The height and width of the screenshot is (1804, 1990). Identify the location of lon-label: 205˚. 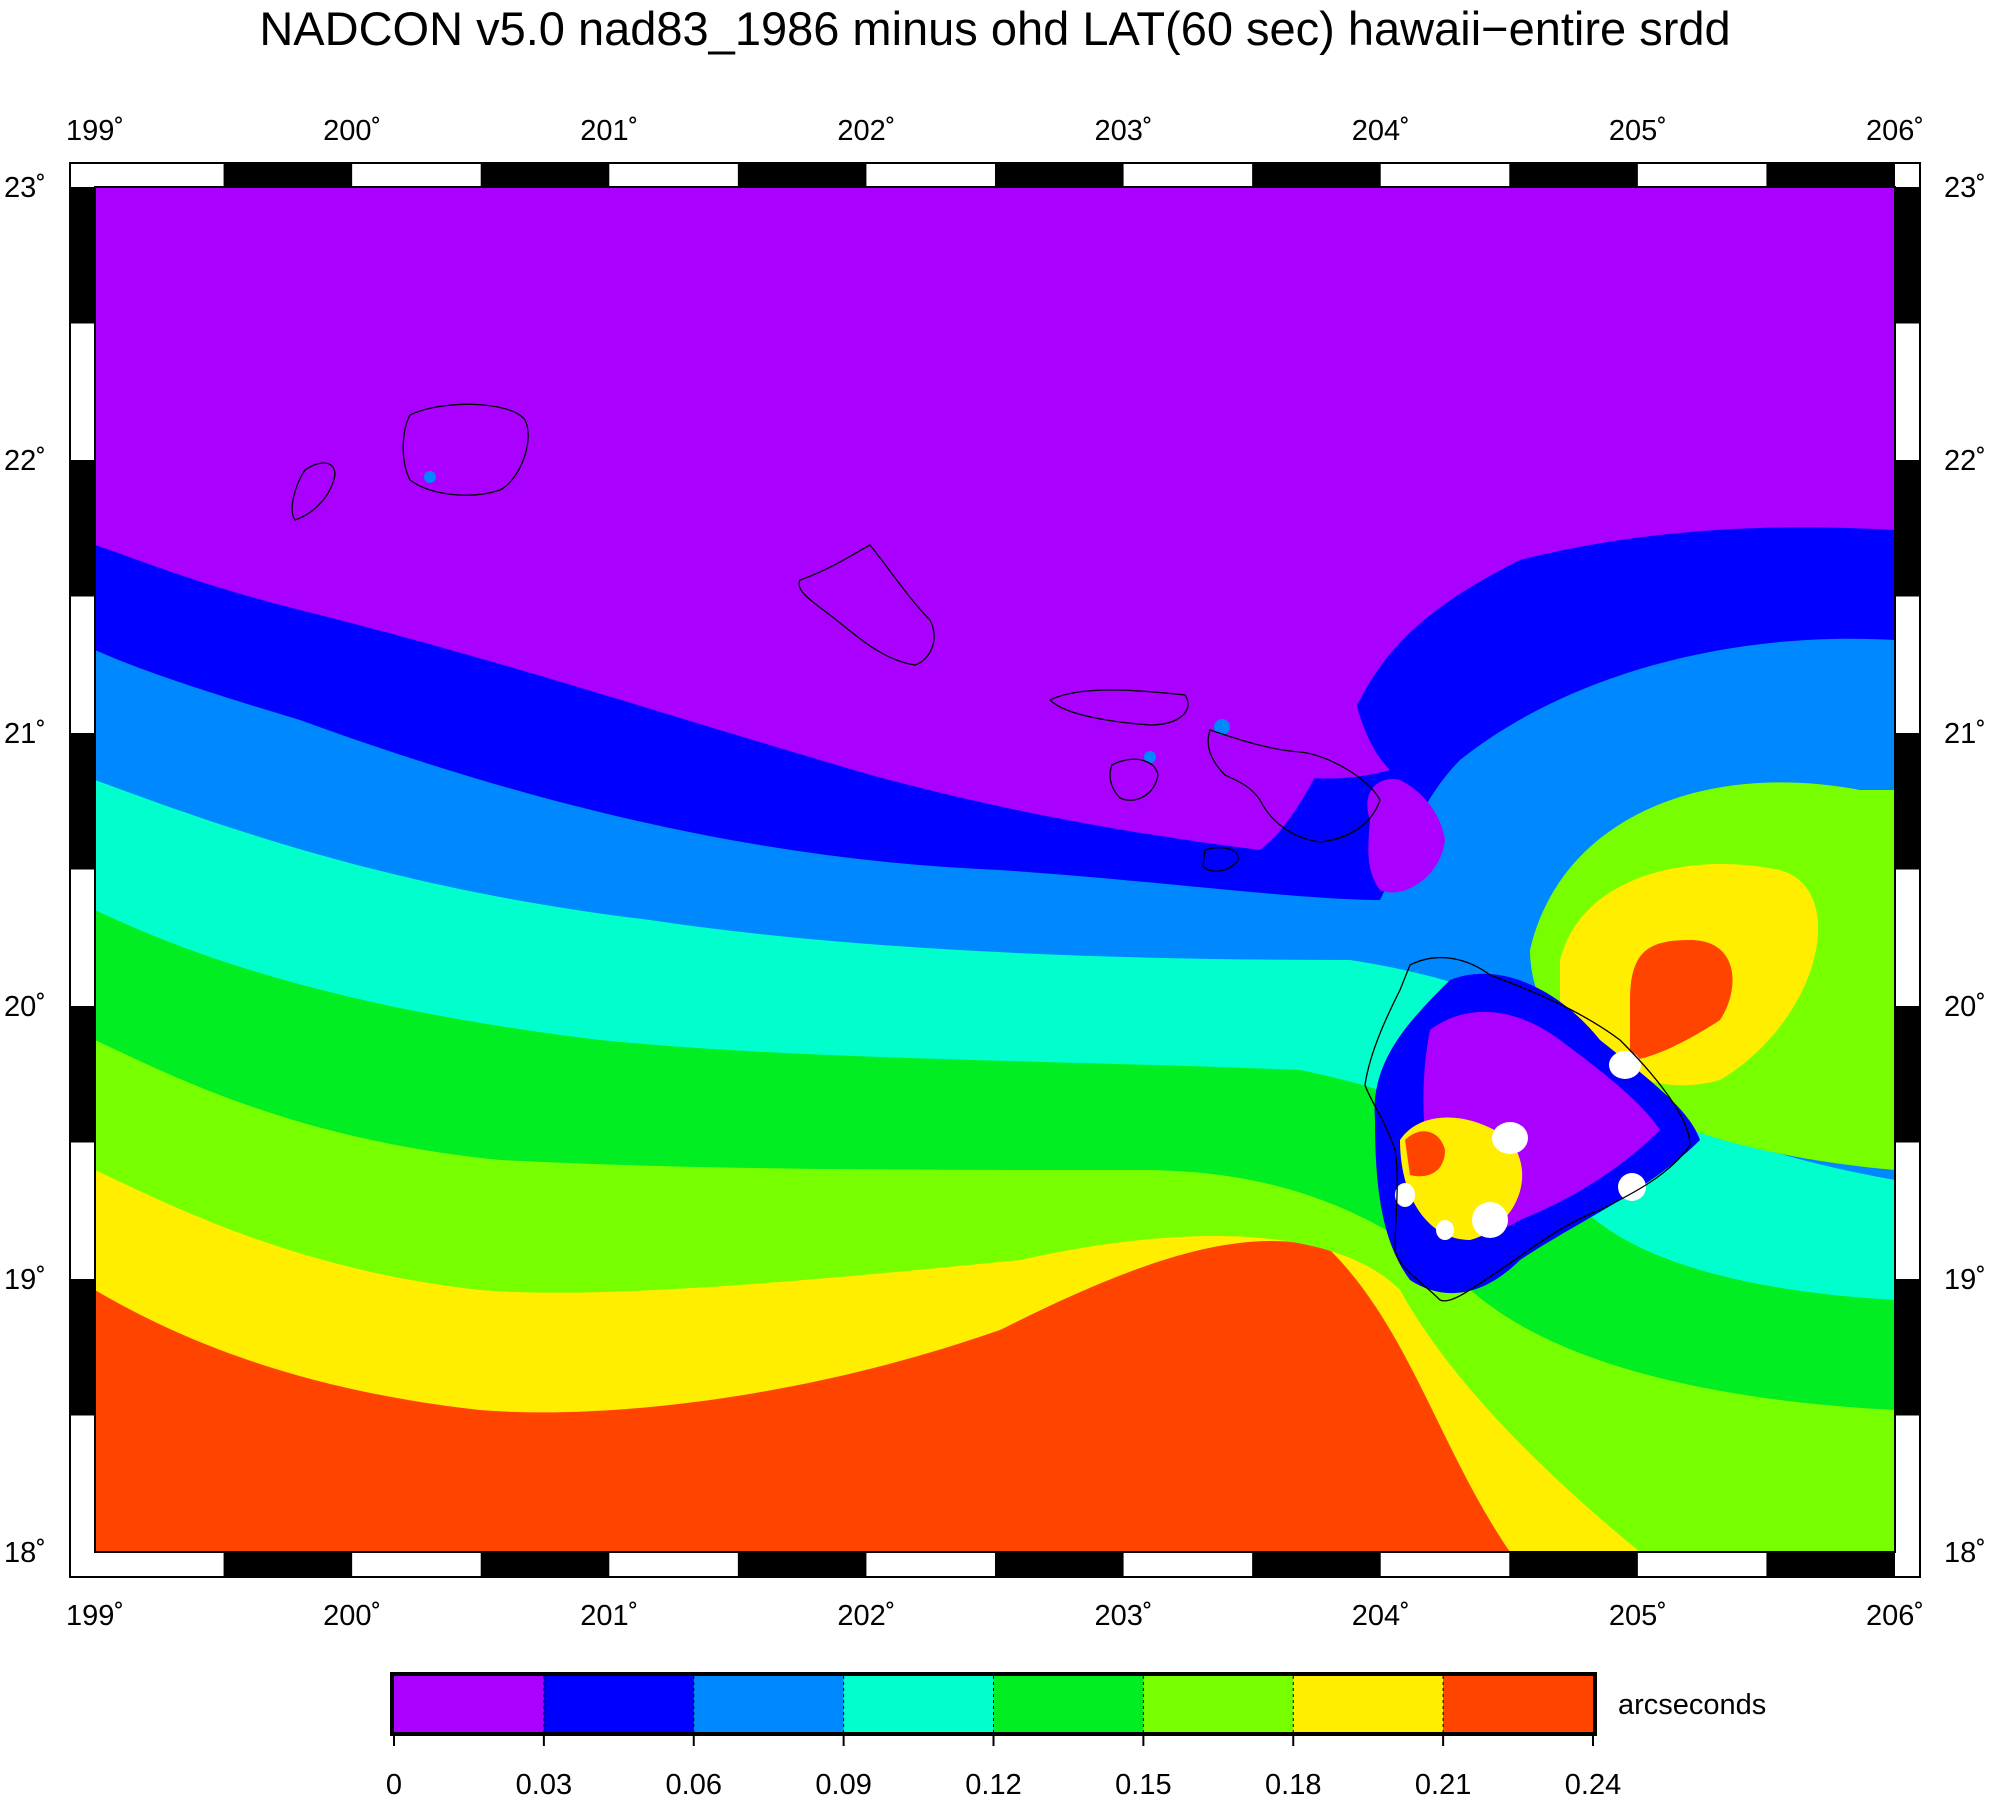
(1638, 1616).